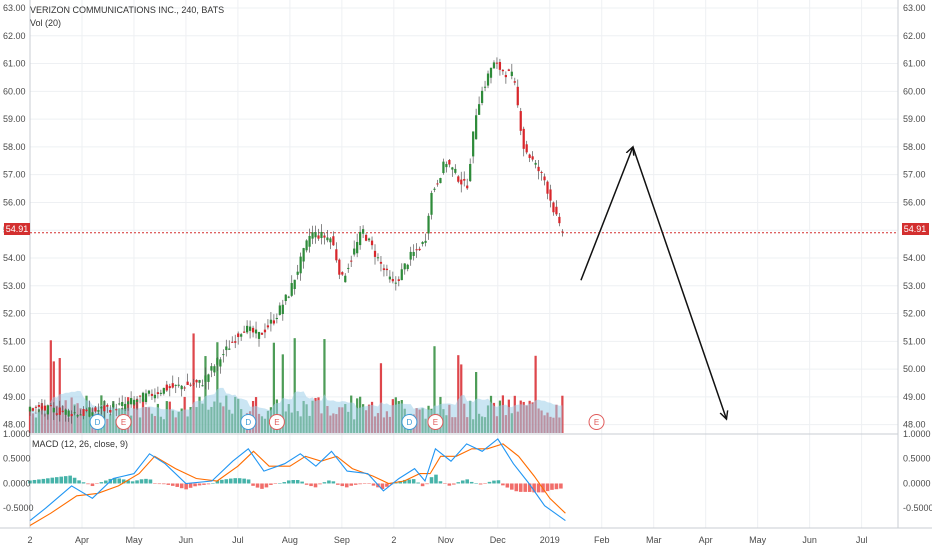  Describe the element at coordinates (914, 397) in the screenshot. I see `price-tick-label-right: 49.00` at that location.